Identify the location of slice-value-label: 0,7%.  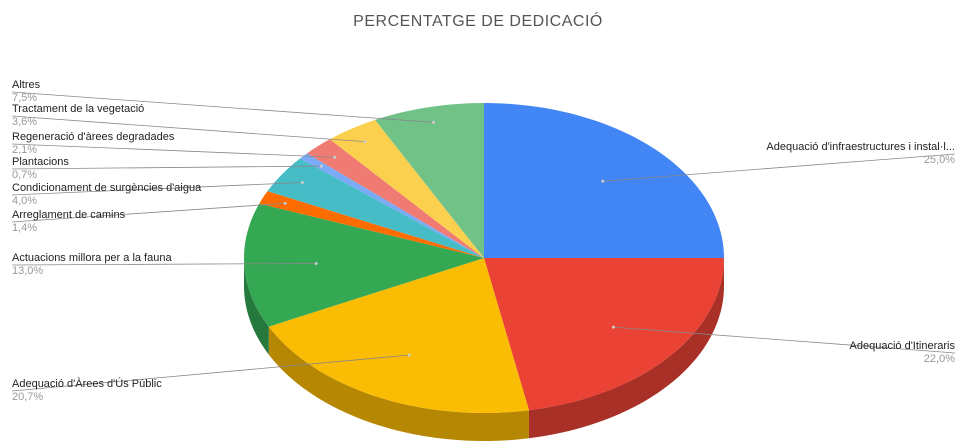
(24, 175).